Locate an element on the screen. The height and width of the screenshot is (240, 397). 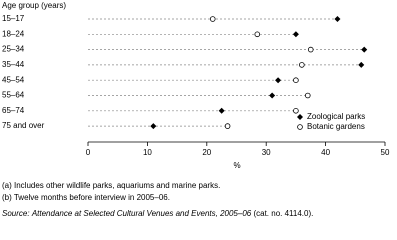
category-label: 18–24 is located at coordinates (13, 33).